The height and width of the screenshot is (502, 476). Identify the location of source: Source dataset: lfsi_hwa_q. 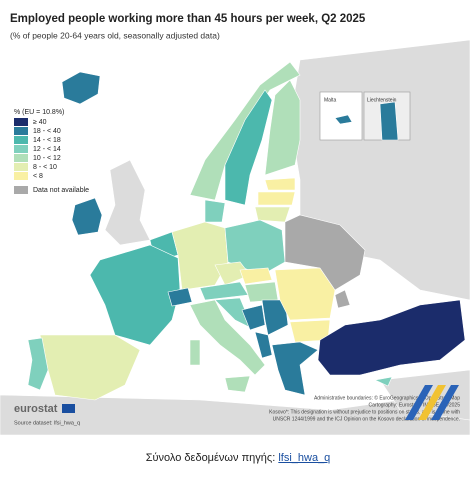
(47, 423).